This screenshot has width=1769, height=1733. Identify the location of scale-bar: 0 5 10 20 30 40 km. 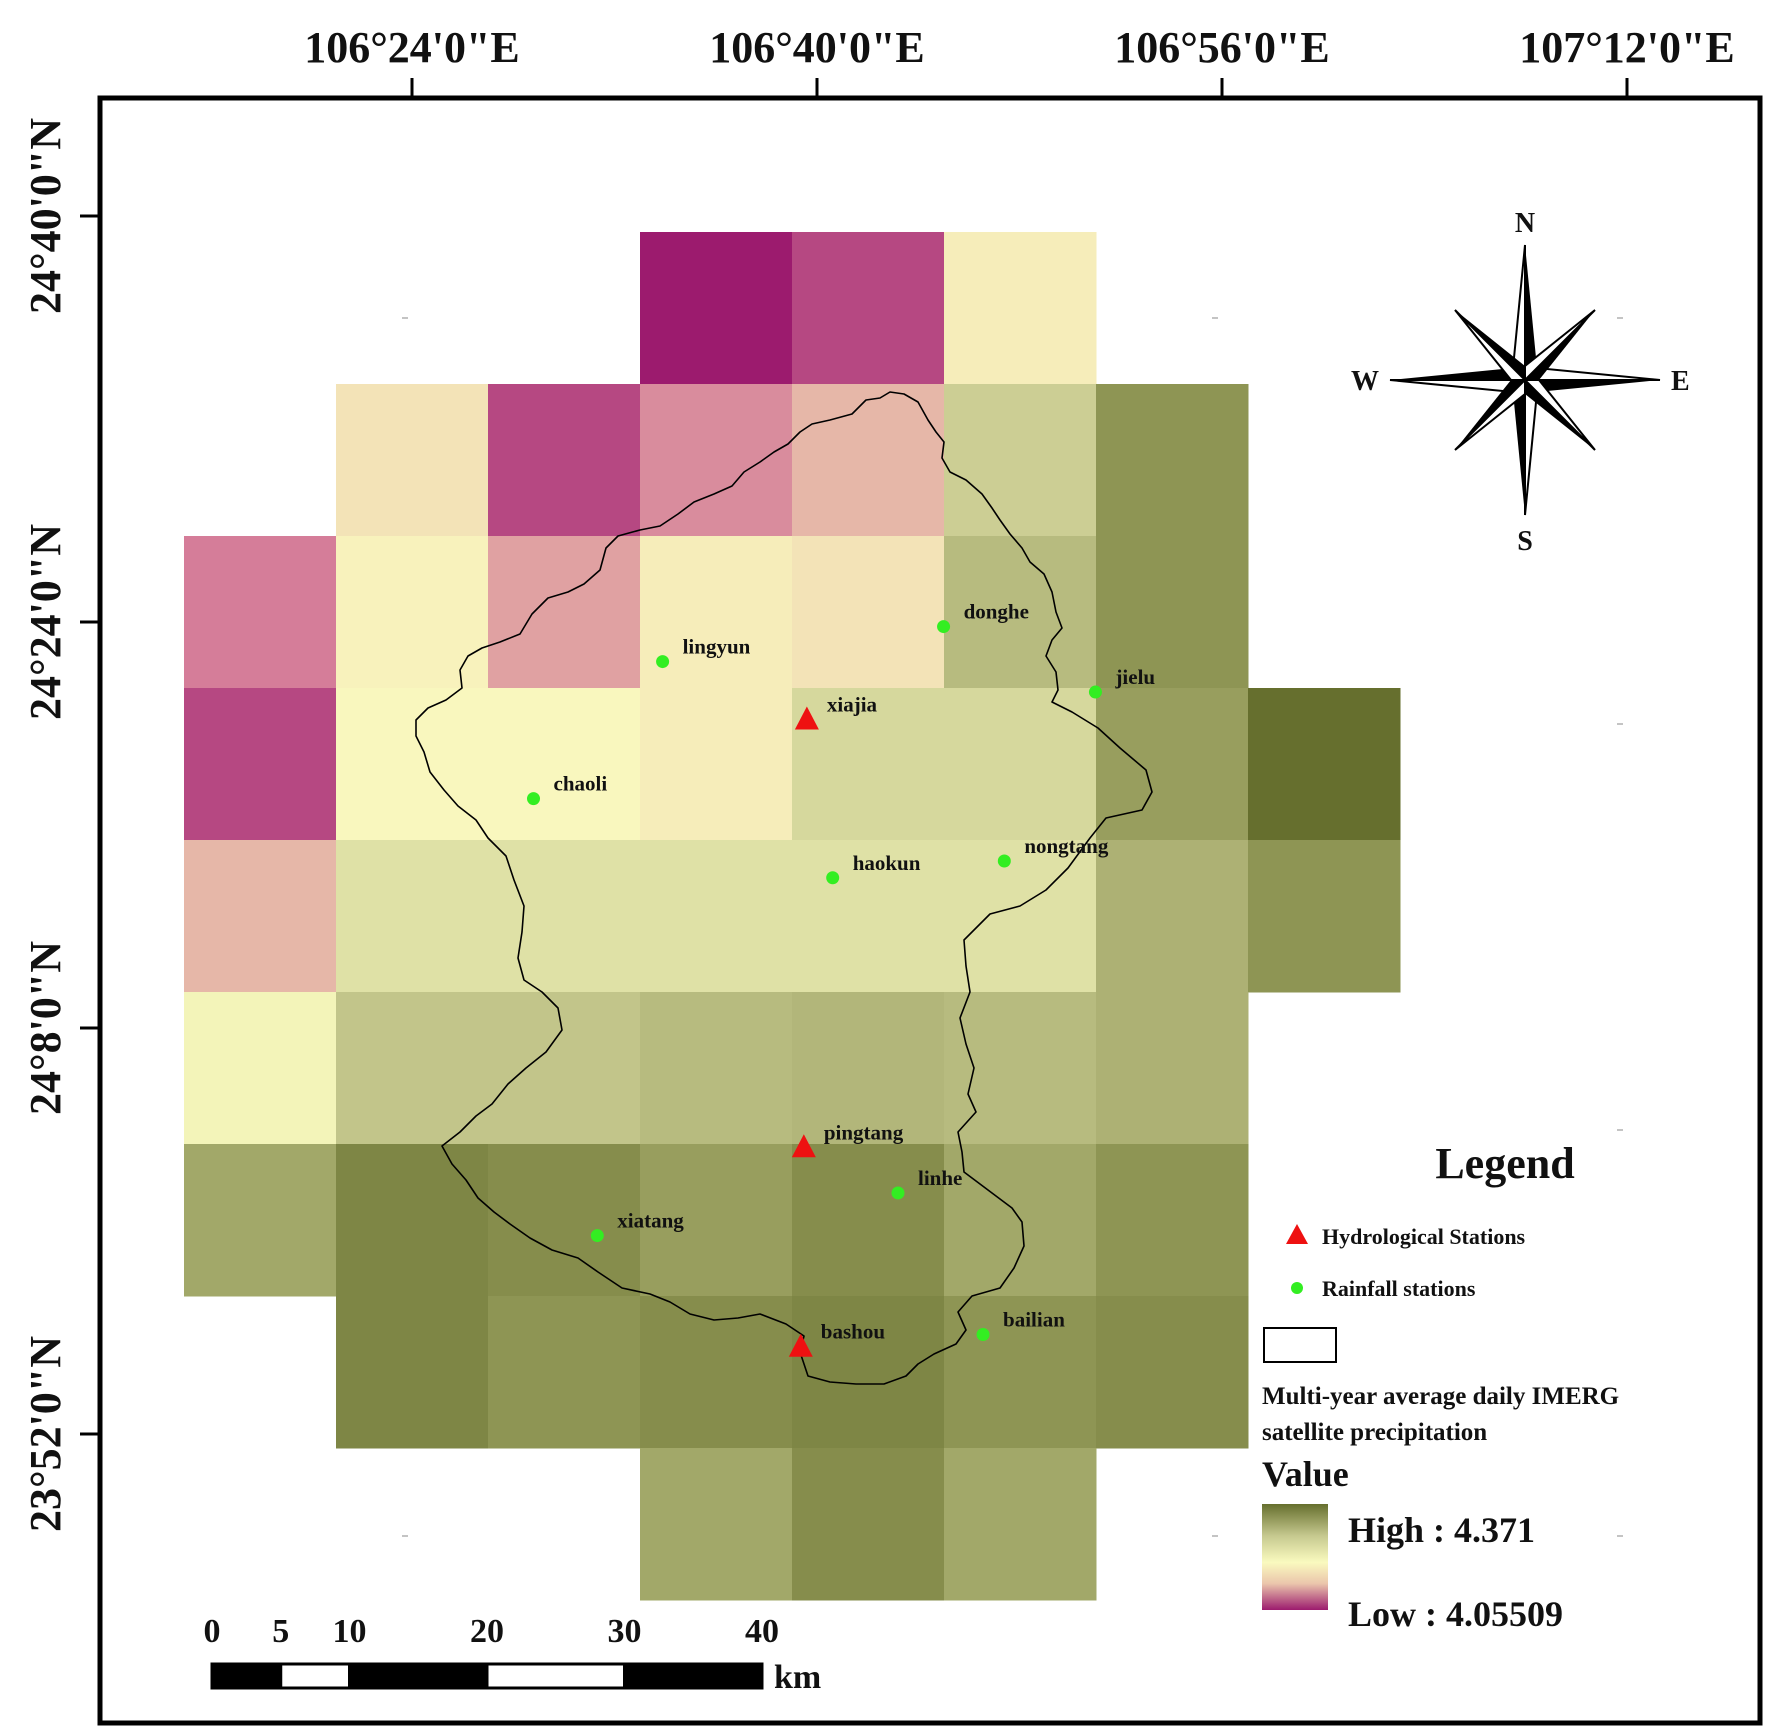
(513, 1654).